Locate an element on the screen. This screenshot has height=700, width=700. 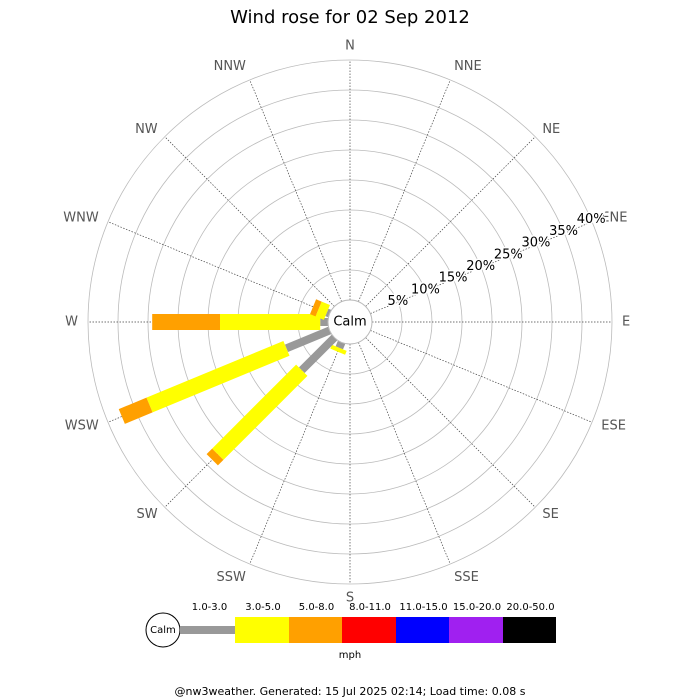
ring-label: 5% is located at coordinates (398, 301).